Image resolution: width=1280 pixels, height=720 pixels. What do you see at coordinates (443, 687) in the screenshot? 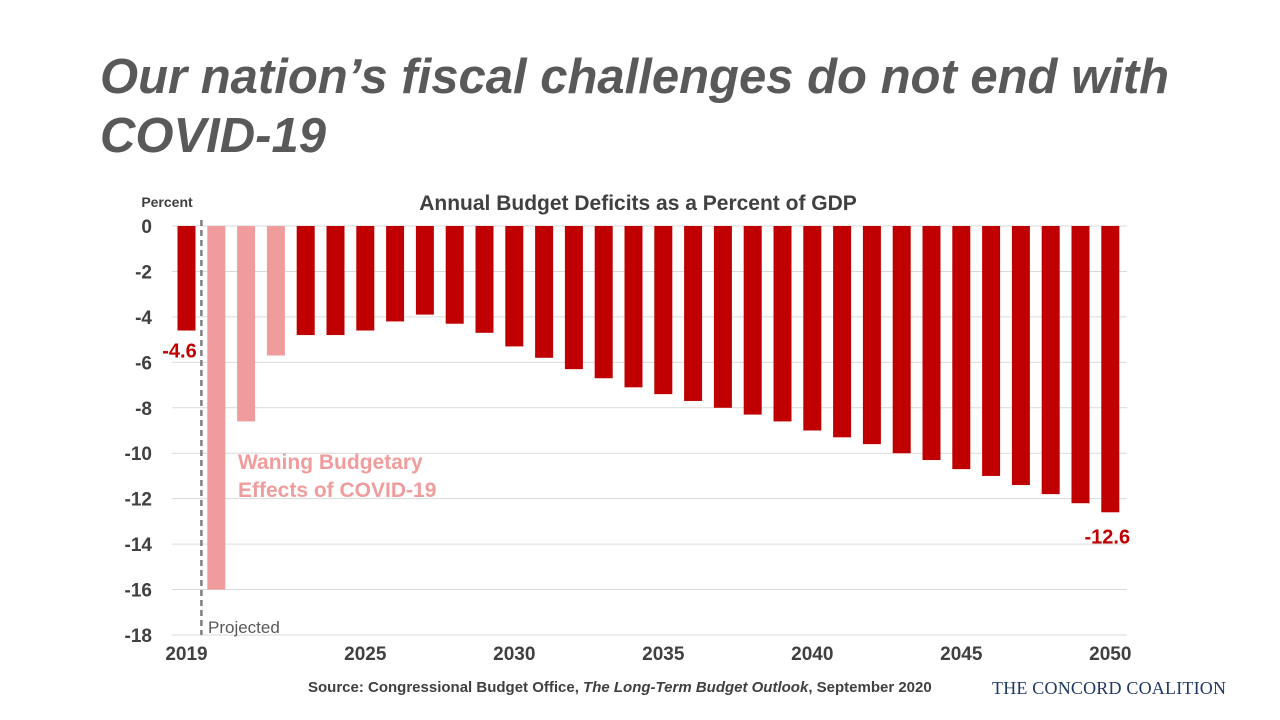
I see `source-prefix: Source: Congressional Budget Office,` at bounding box center [443, 687].